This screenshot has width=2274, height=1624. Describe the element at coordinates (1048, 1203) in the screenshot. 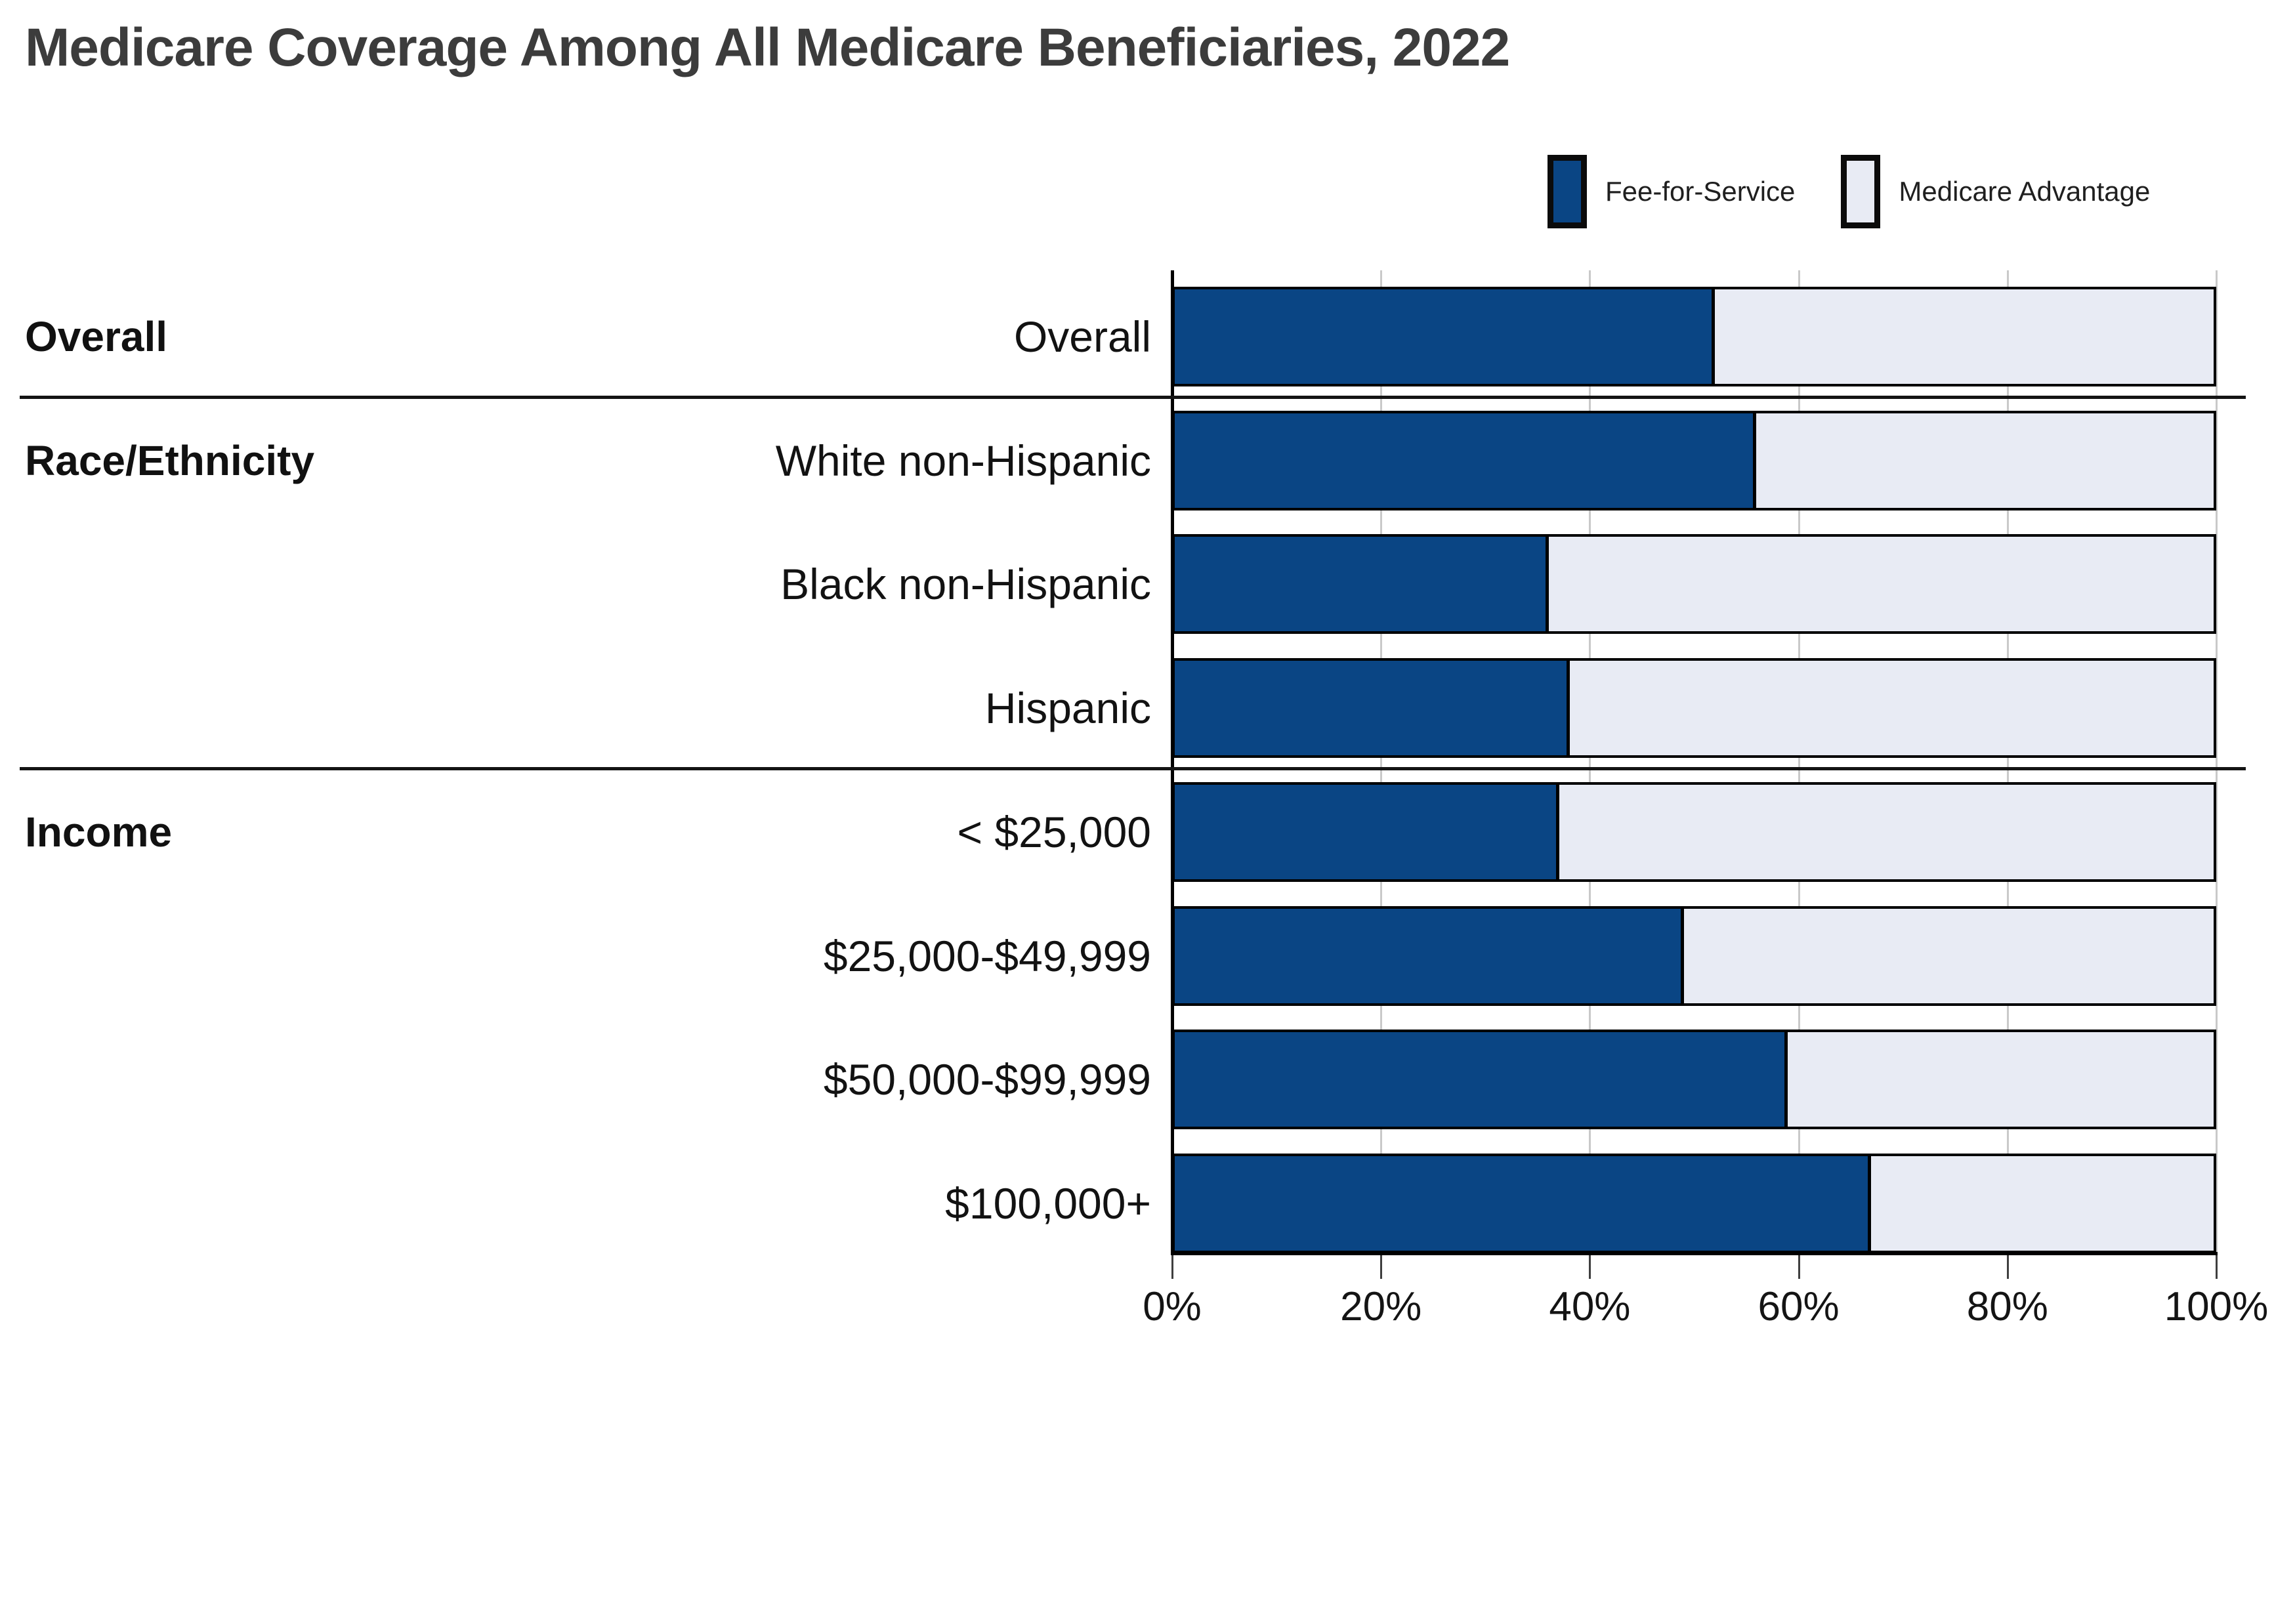

I see `category-label: $100,000+` at that location.